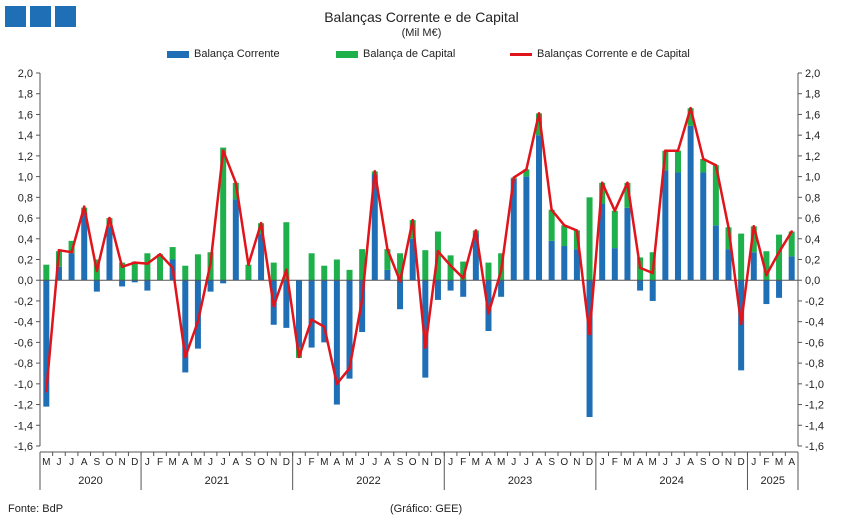 Image resolution: width=843 pixels, height=525 pixels. Describe the element at coordinates (25, 261) in the screenshot. I see `y-tick-label-left: 0,2` at that location.